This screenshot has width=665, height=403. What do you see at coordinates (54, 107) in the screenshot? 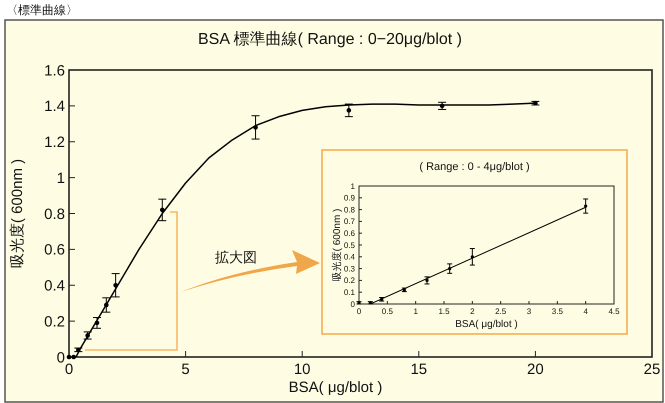
I see `y-tick-label: 1.4` at bounding box center [54, 107].